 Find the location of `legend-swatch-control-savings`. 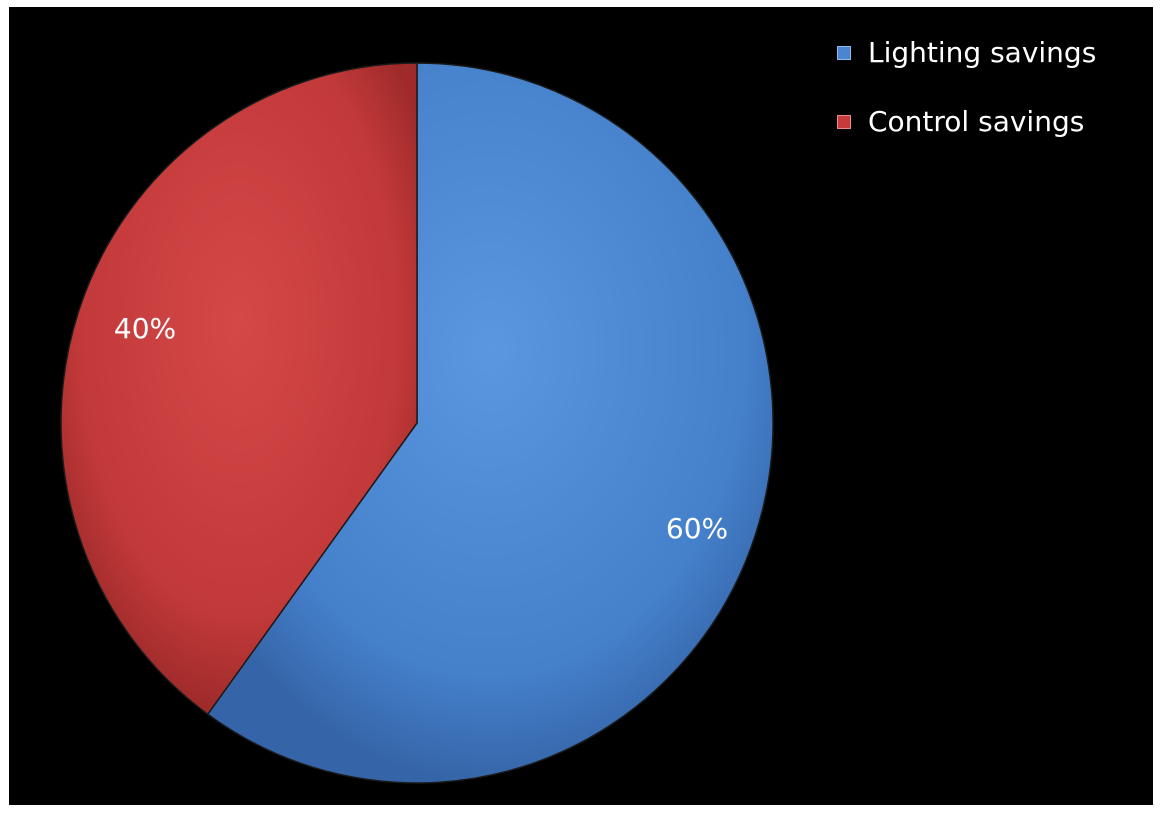

legend-swatch-control-savings is located at coordinates (844, 122).